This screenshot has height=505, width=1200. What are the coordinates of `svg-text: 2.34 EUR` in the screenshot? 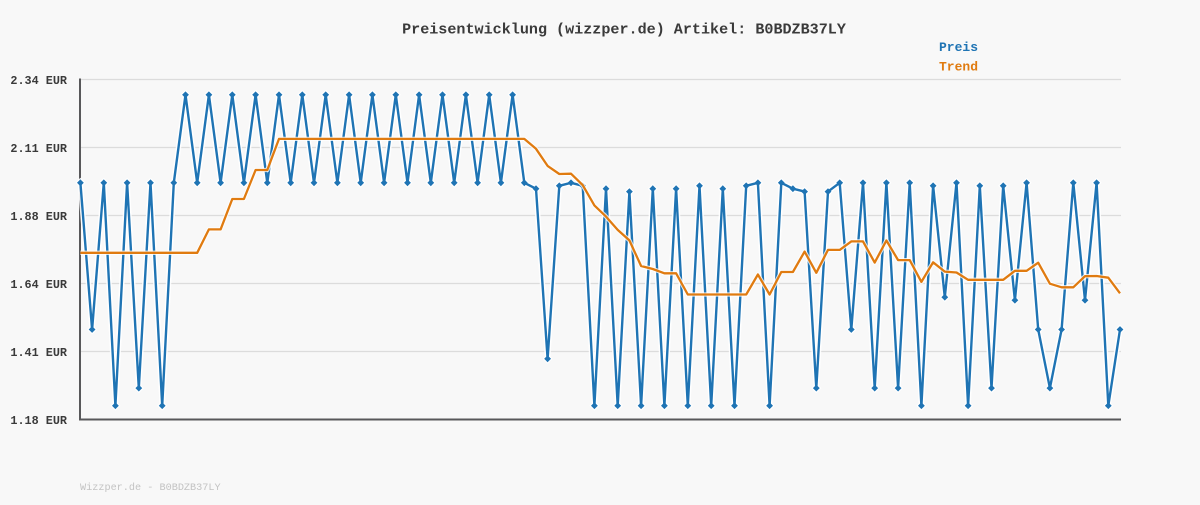 It's located at (39, 81).